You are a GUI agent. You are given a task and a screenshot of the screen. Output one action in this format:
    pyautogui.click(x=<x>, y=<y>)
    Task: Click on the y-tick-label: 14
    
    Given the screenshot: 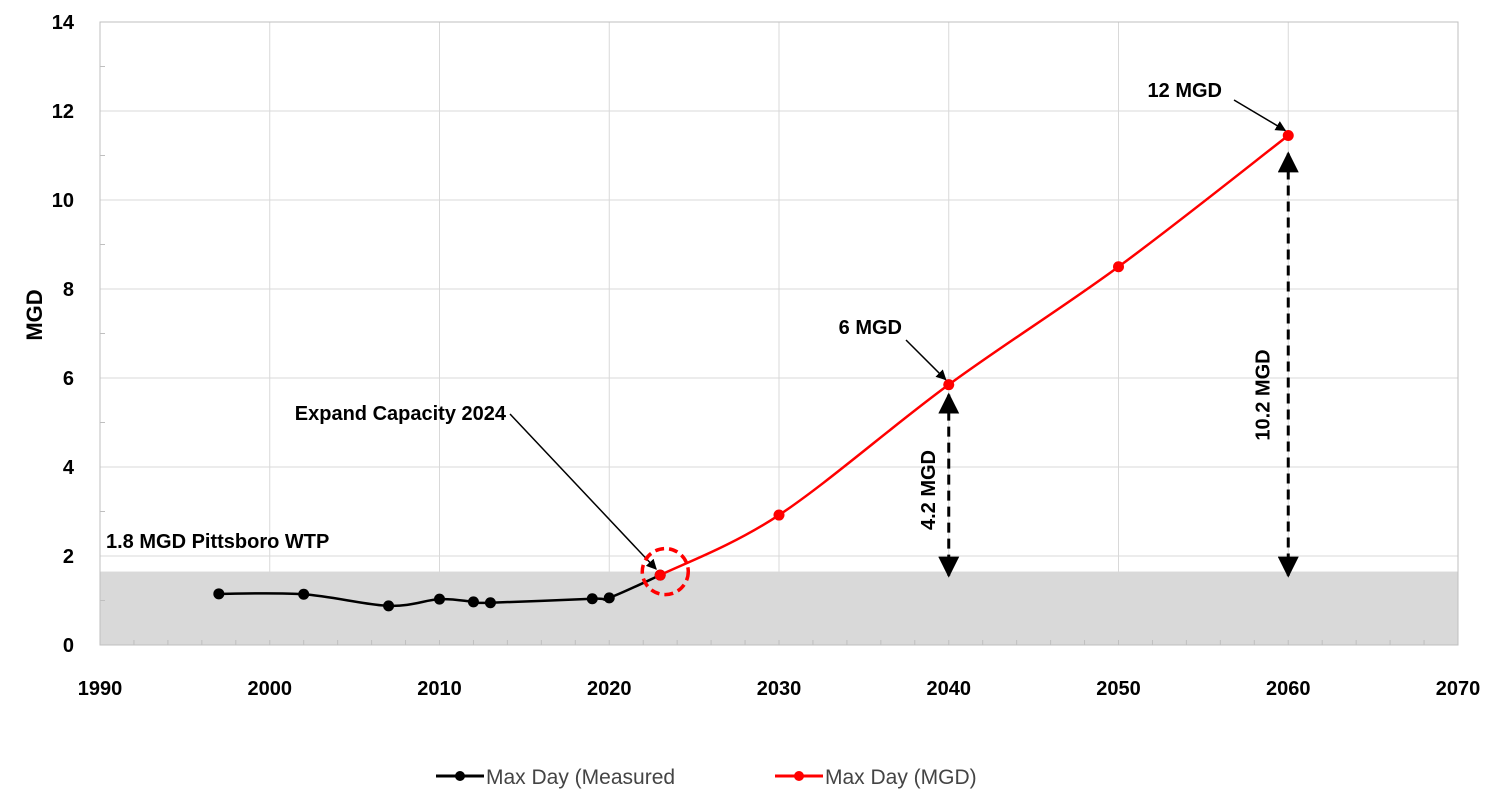 What is the action you would take?
    pyautogui.click(x=63, y=23)
    